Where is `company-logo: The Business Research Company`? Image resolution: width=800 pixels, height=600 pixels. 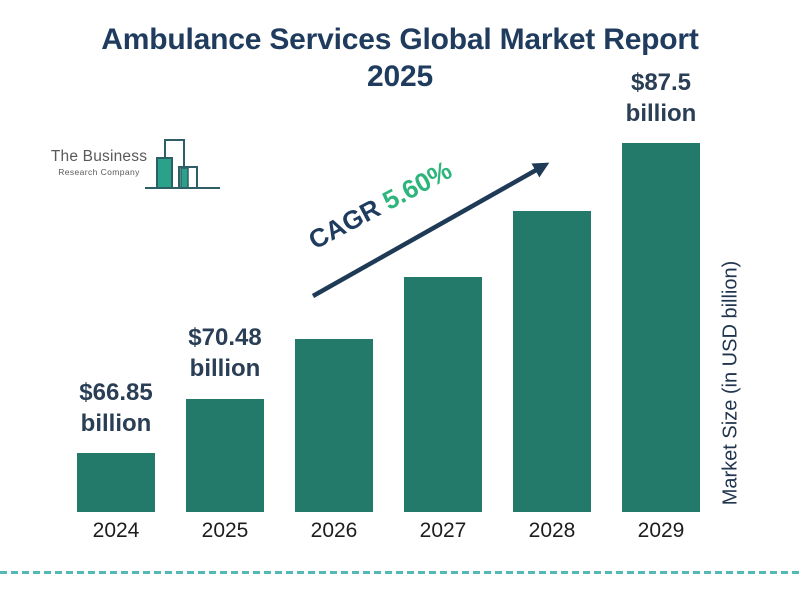 company-logo: The Business Research Company is located at coordinates (135, 165).